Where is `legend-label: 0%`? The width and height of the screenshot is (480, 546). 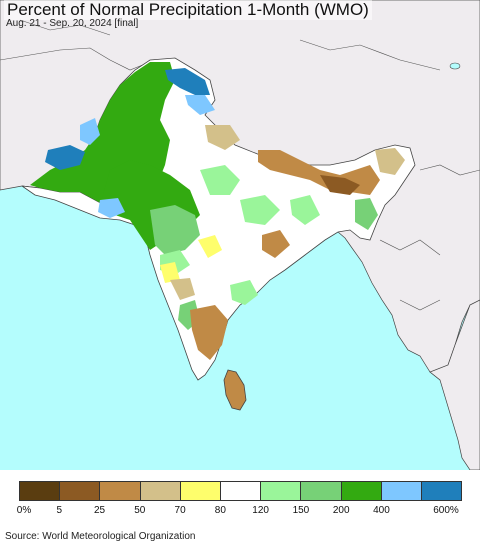
legend-label: 0% is located at coordinates (24, 510).